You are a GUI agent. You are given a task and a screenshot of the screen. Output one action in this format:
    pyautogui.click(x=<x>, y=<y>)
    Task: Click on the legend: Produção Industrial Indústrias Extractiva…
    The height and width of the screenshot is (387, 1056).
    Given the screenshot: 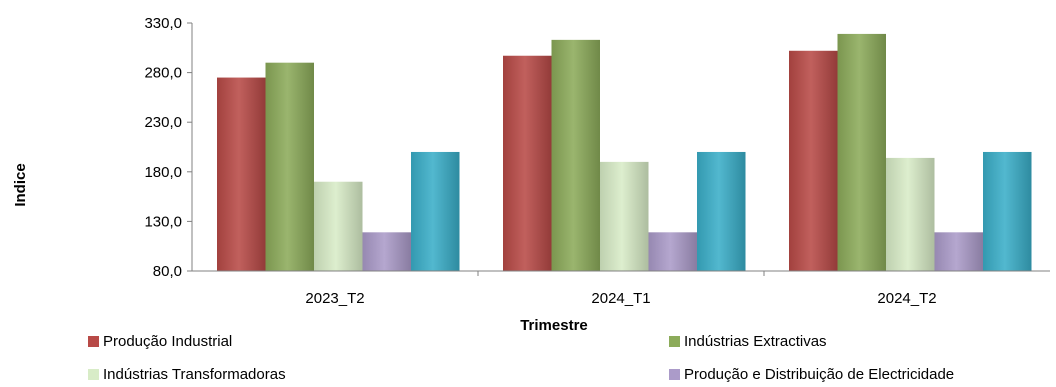 What is the action you would take?
    pyautogui.click(x=521, y=358)
    